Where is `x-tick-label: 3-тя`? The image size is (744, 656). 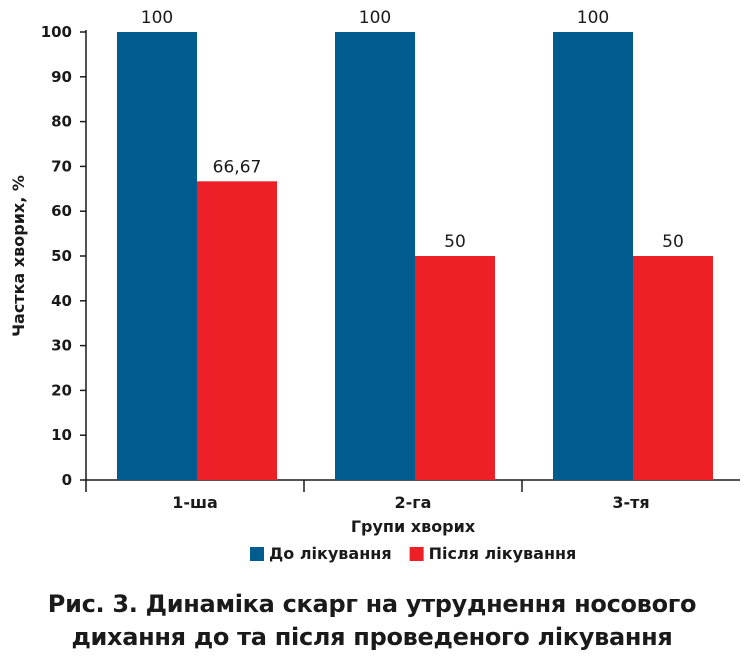 x-tick-label: 3-тя is located at coordinates (630, 502).